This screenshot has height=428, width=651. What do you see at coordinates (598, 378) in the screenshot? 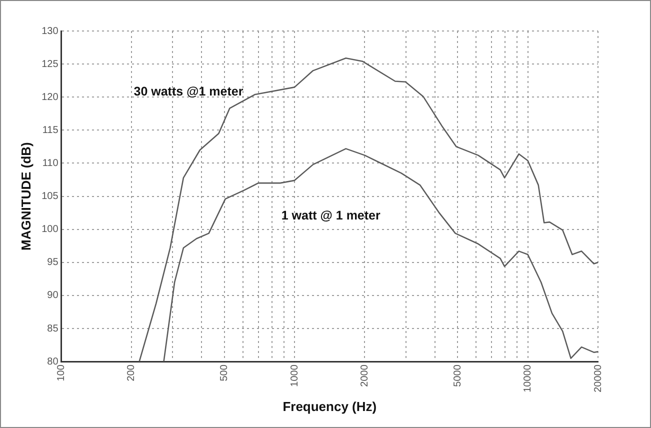
I see `x-tick-label: 20000` at bounding box center [598, 378].